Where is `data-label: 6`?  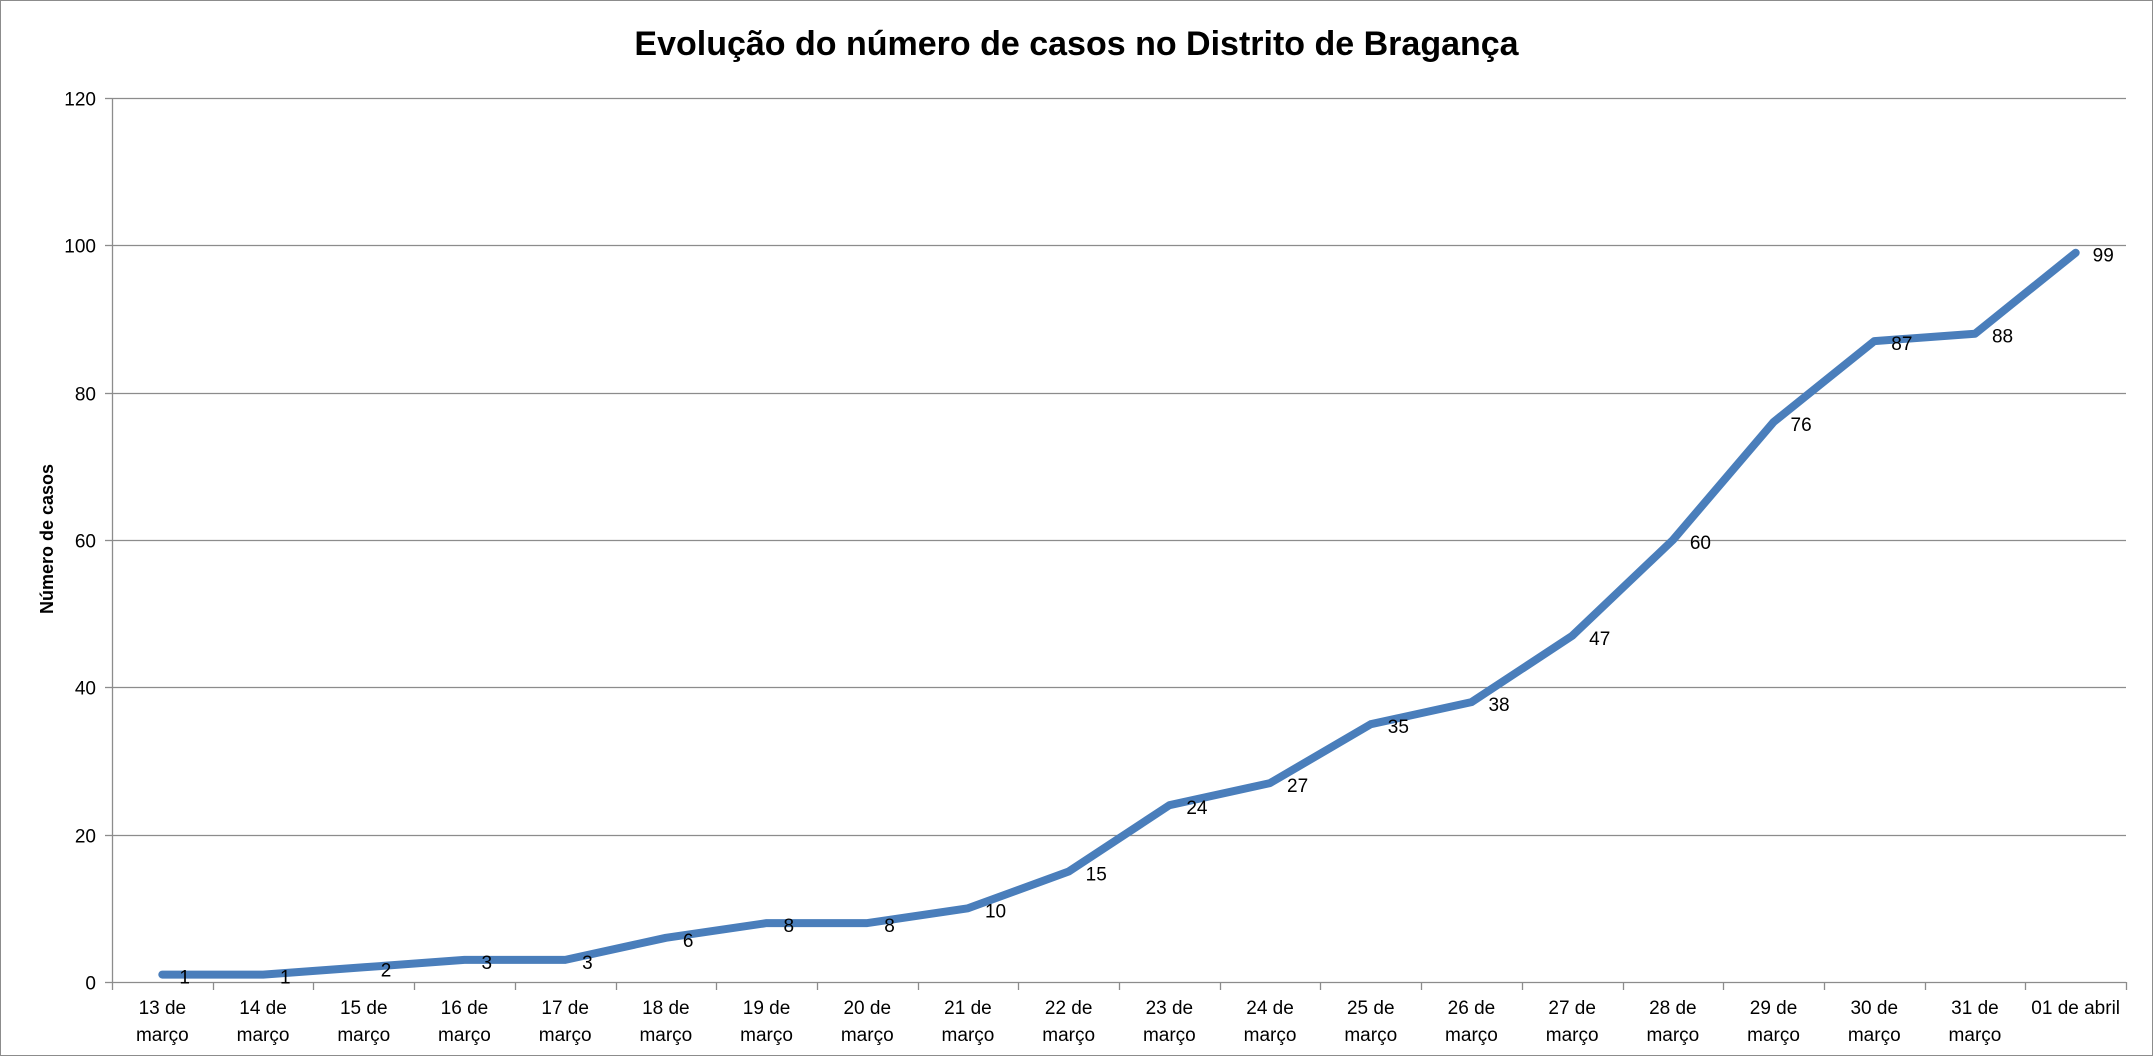
data-label: 6 is located at coordinates (688, 941).